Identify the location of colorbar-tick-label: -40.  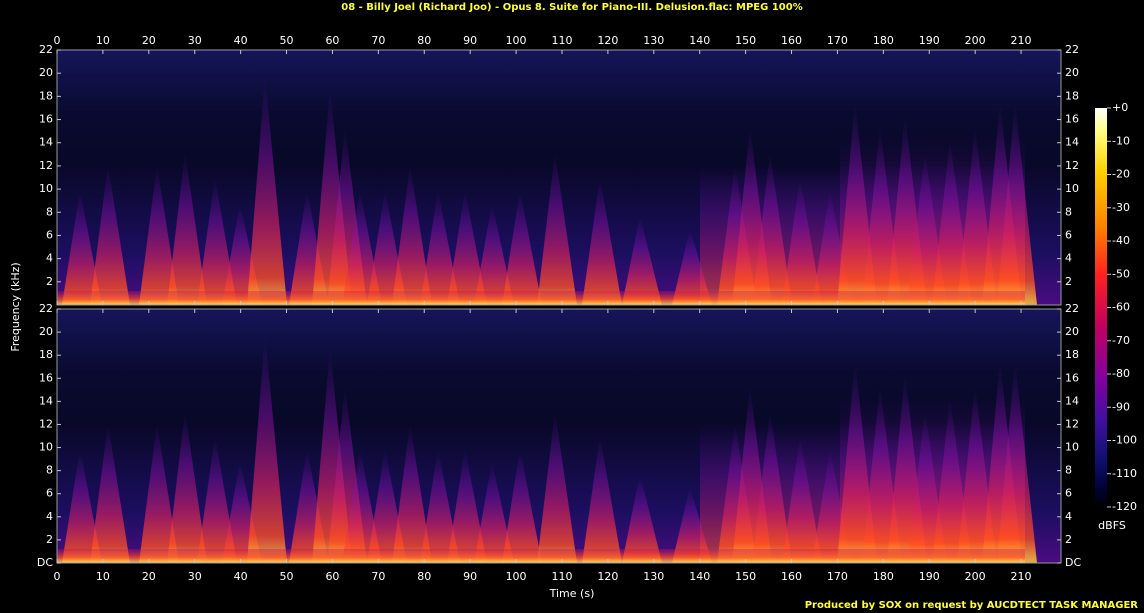
(1121, 240).